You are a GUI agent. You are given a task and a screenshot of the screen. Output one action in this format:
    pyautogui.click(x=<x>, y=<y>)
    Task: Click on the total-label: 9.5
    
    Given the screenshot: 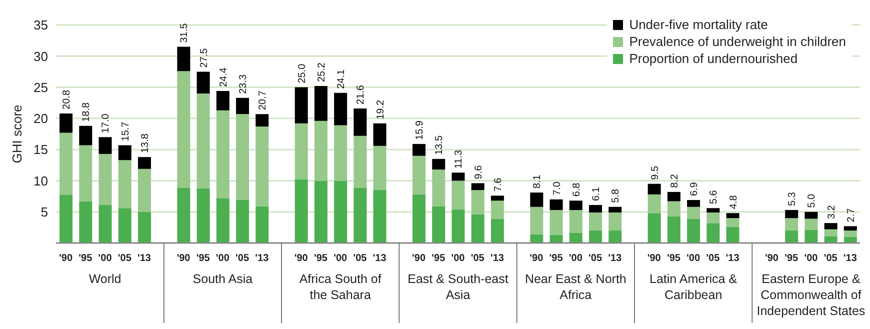 What is the action you would take?
    pyautogui.click(x=655, y=172)
    